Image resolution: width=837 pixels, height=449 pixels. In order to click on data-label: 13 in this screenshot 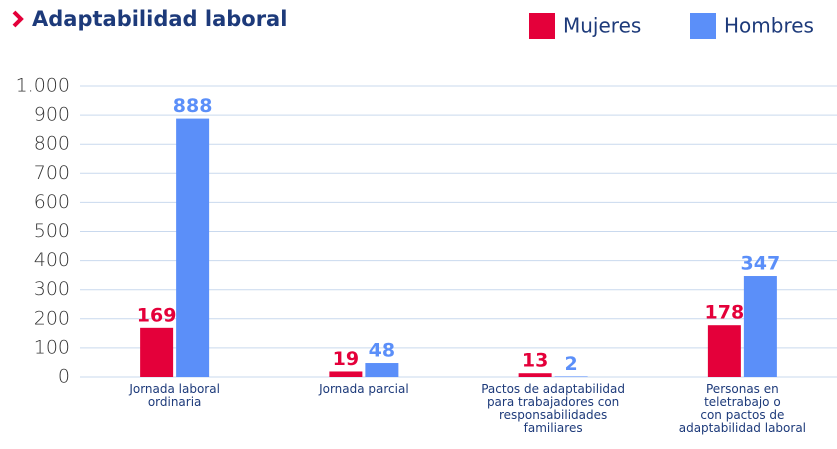, I will do `click(535, 361)`.